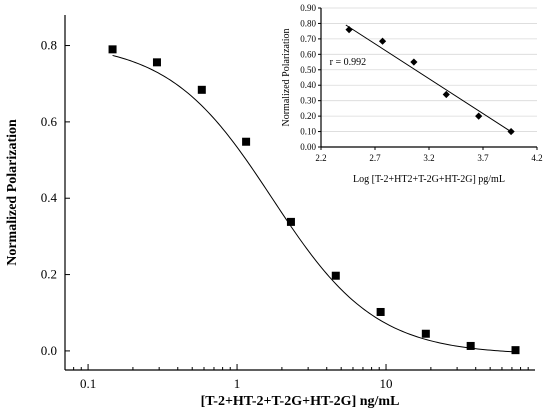 The image size is (550, 420). I want to click on inset-y-tick-label: 0.30, so click(308, 101).